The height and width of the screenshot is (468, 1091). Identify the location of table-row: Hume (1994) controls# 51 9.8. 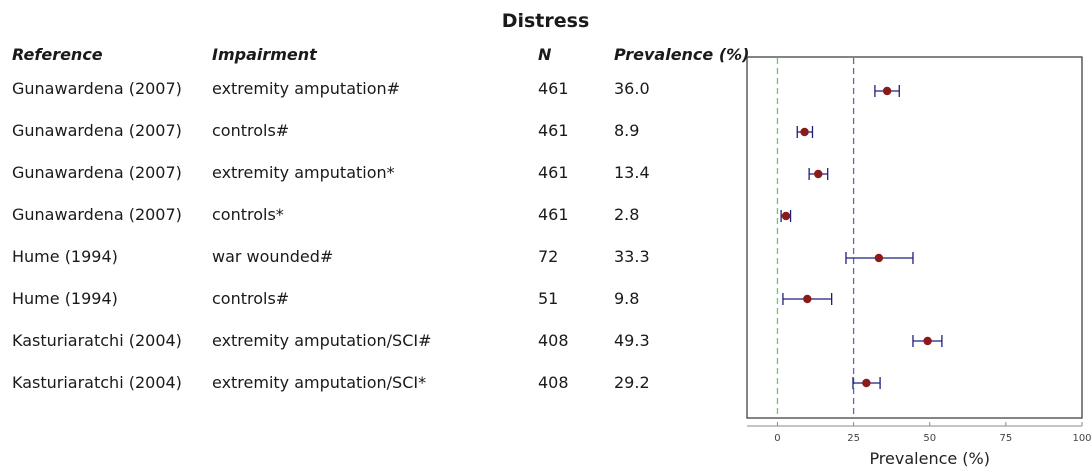
(370, 301).